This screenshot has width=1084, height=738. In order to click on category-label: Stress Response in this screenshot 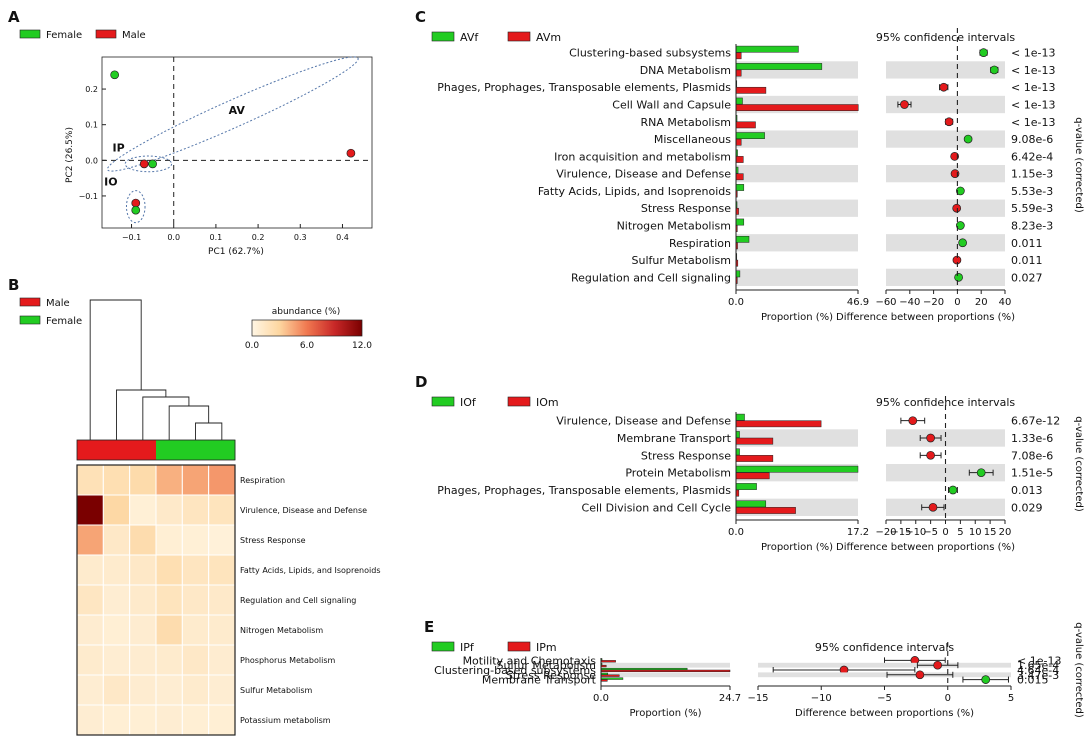, I will do `click(551, 675)`.